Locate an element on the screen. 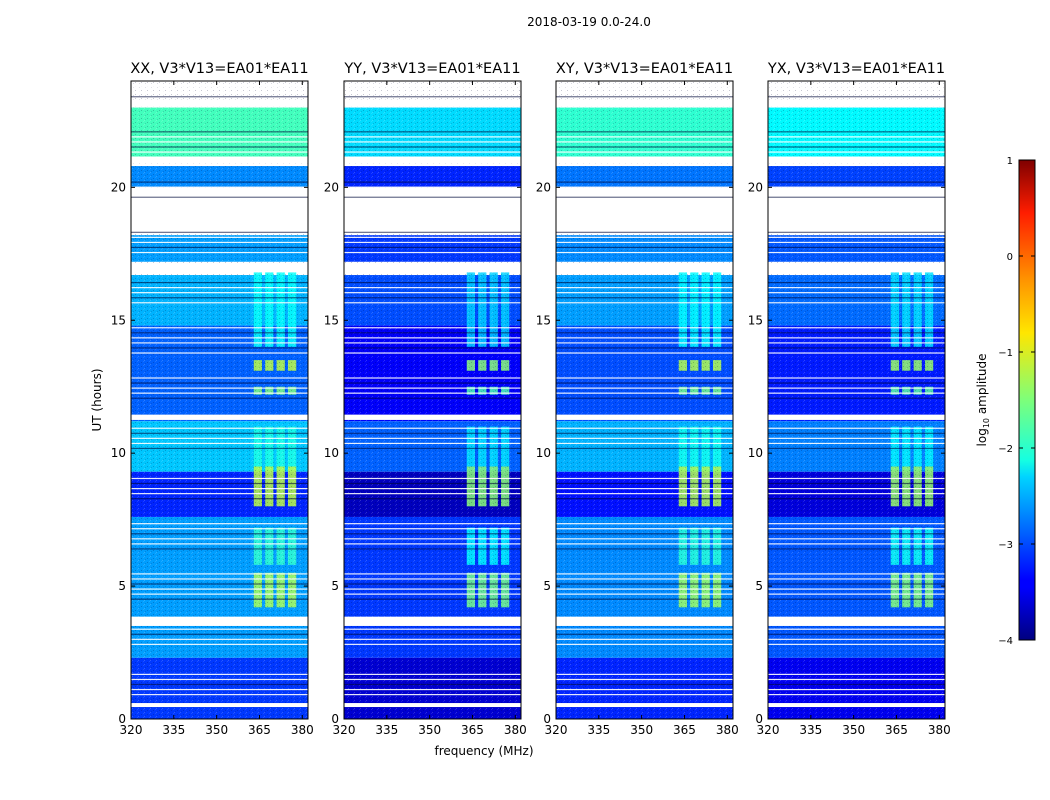  x-tick-label: 350 is located at coordinates (641, 730).